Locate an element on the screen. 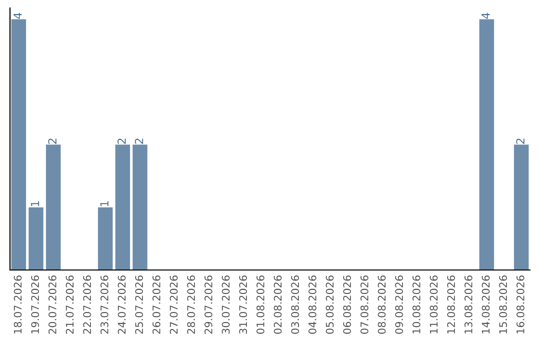 Image resolution: width=540 pixels, height=340 pixels. x-tick-label: 07.08.2026 is located at coordinates (364, 305).